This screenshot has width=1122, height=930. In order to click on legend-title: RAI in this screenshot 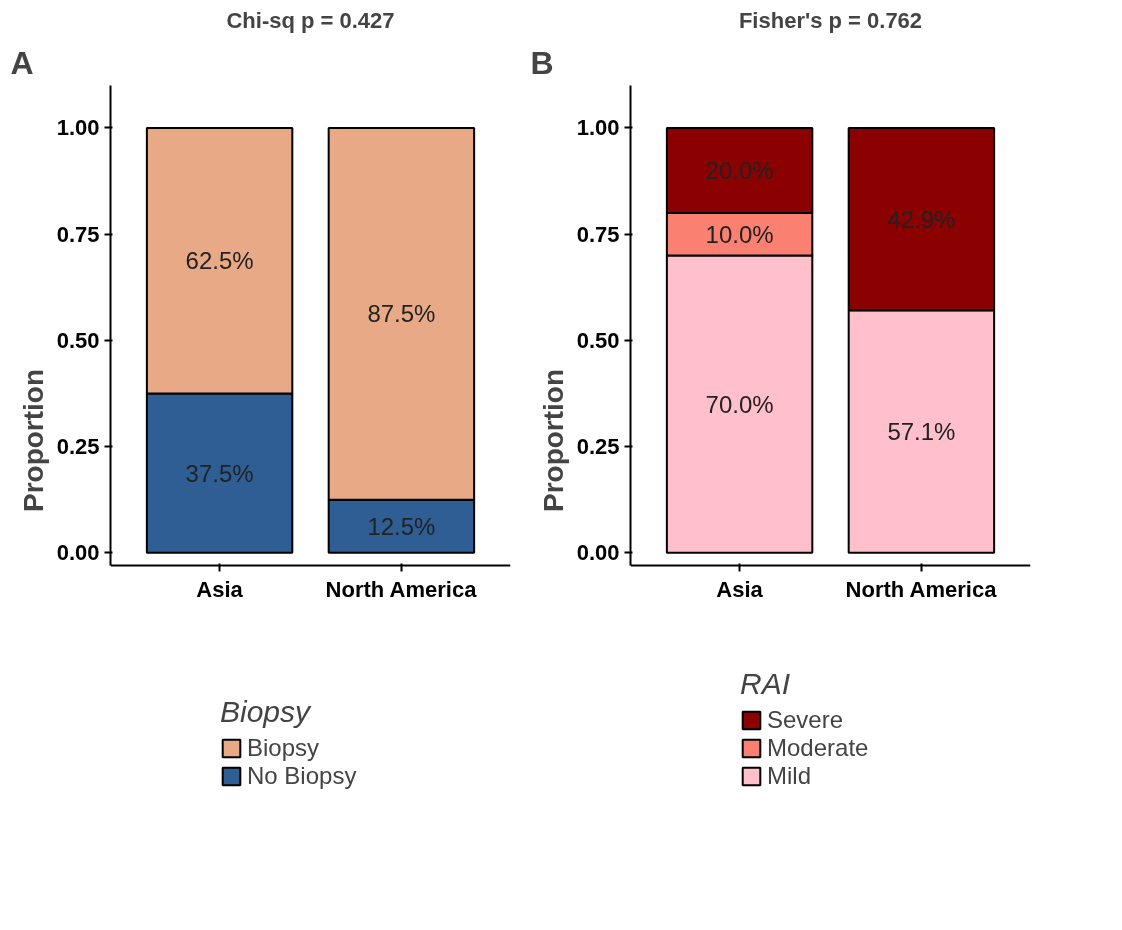, I will do `click(765, 684)`.